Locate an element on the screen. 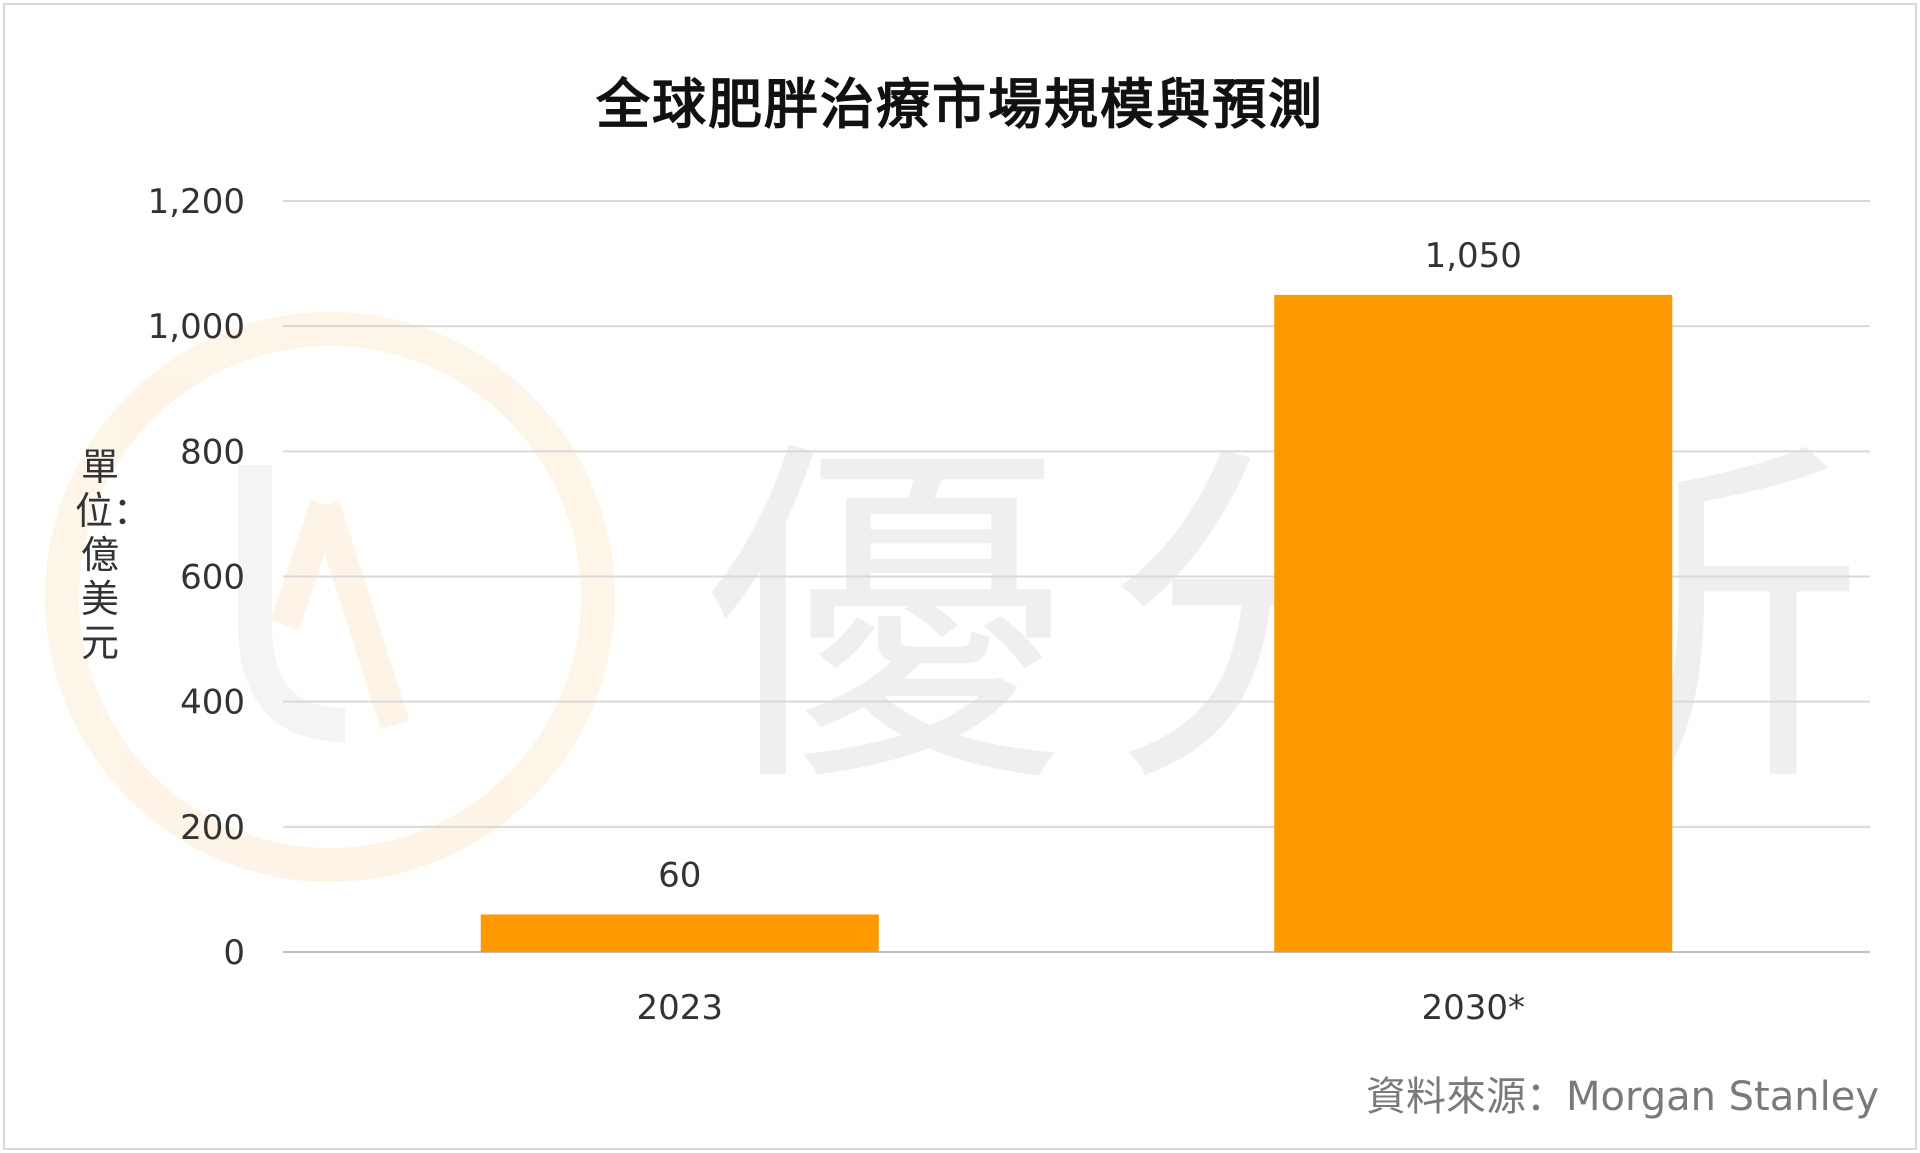  x-tick-label: 2030* is located at coordinates (1473, 1008).